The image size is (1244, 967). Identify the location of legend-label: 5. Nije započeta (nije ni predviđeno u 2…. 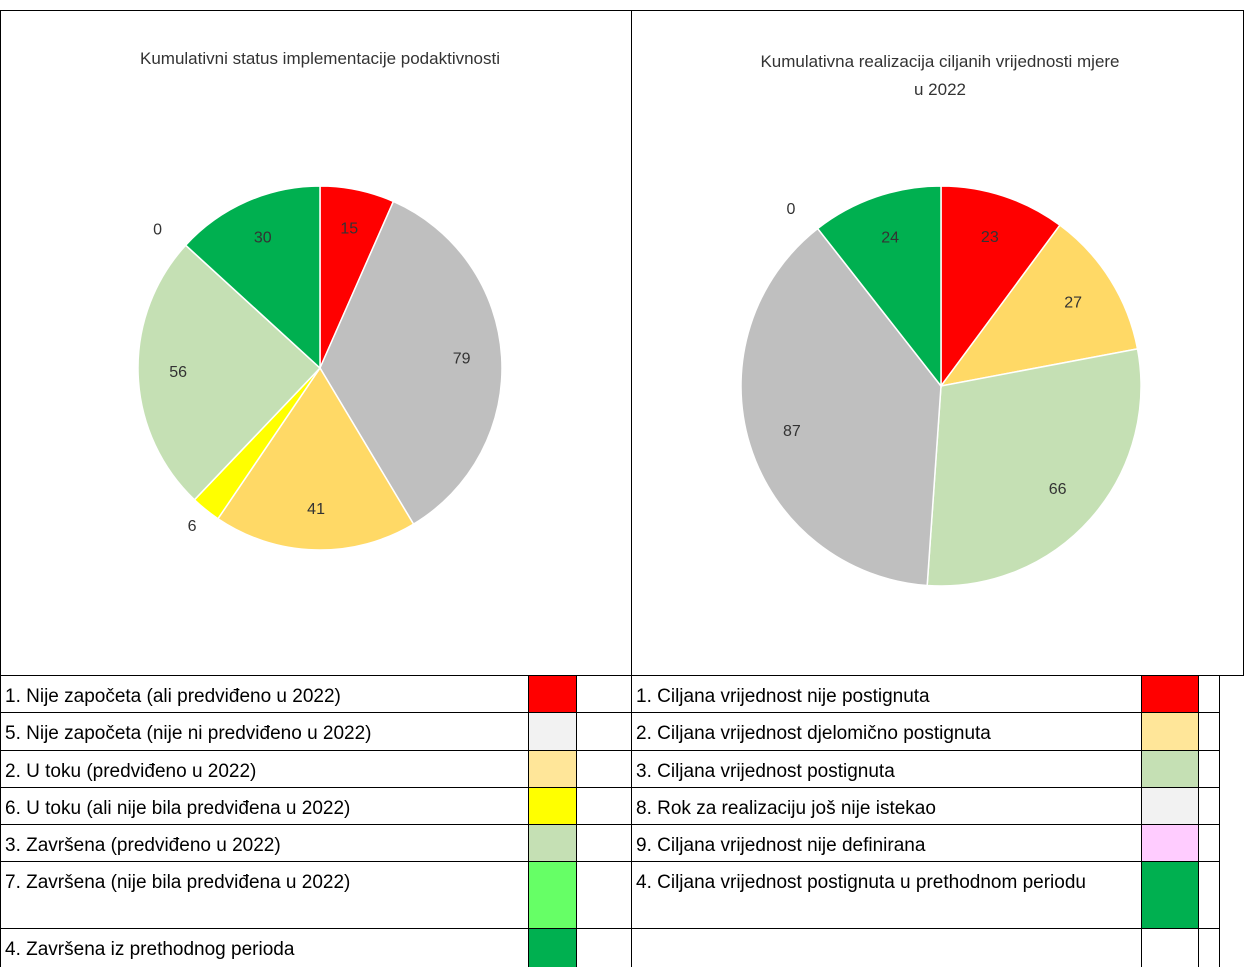
(264, 731).